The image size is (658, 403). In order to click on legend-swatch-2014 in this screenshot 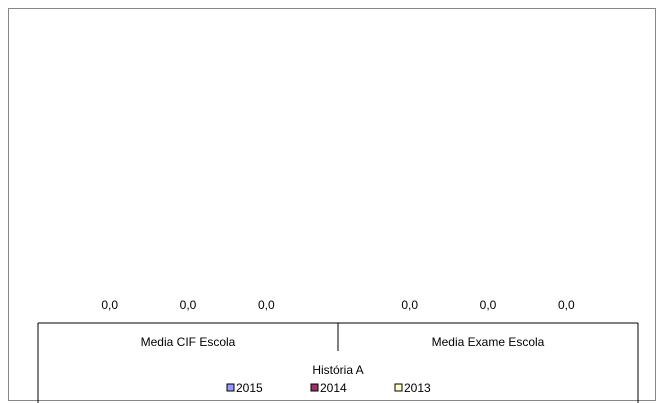, I will do `click(314, 387)`.